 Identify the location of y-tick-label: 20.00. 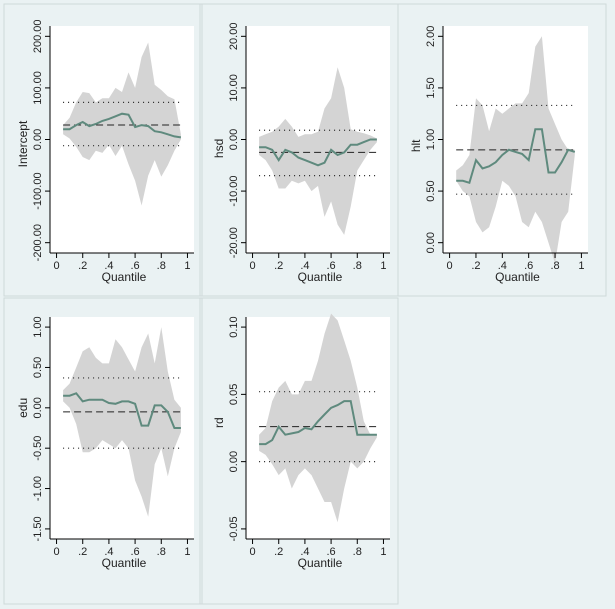
(234, 37).